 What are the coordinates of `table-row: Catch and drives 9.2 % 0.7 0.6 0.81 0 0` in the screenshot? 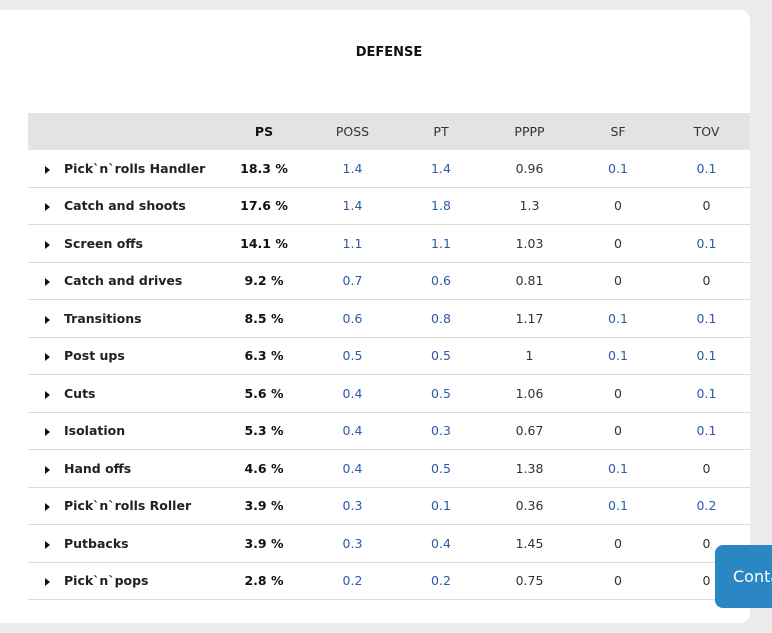 It's located at (389, 281).